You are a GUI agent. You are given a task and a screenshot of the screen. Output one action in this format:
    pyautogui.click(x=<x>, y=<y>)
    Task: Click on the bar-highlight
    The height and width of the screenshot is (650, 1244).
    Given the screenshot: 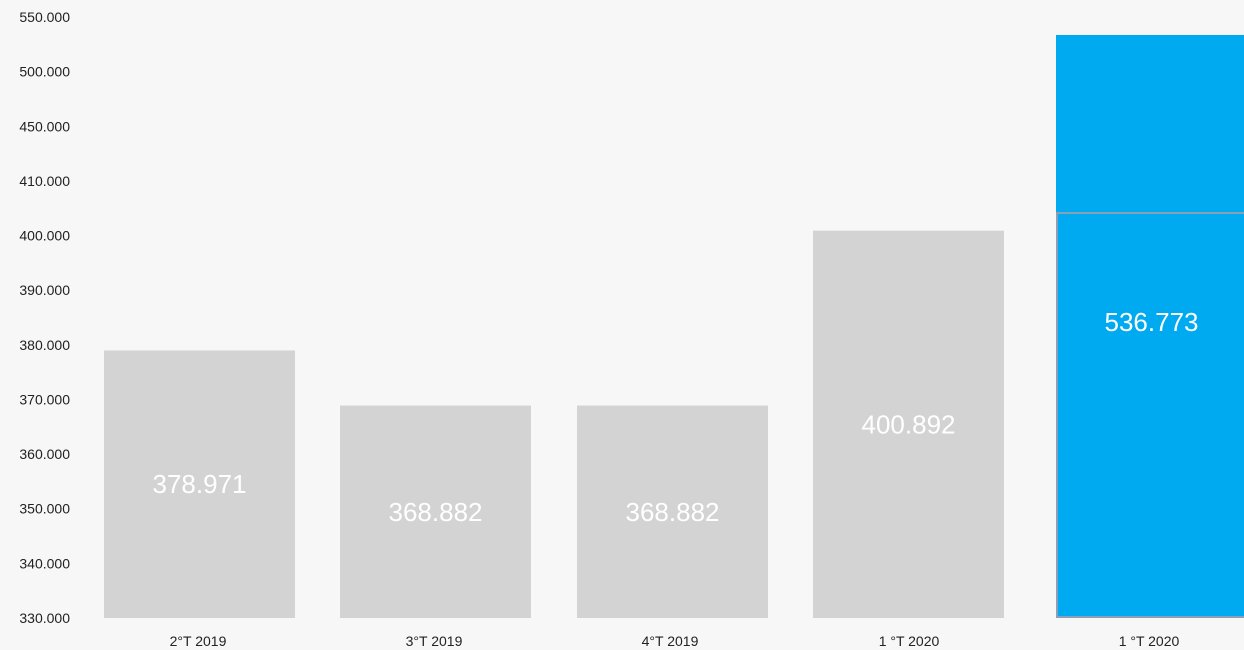 What is the action you would take?
    pyautogui.click(x=1150, y=326)
    